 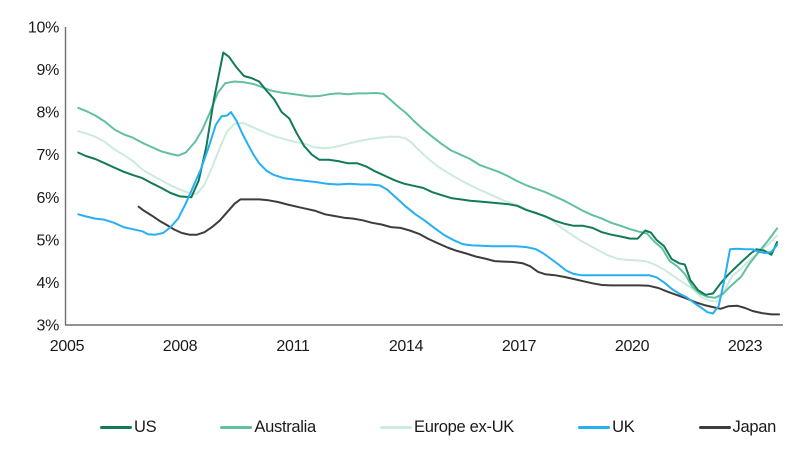 I want to click on legend-item-japan: Japan, so click(x=737, y=426).